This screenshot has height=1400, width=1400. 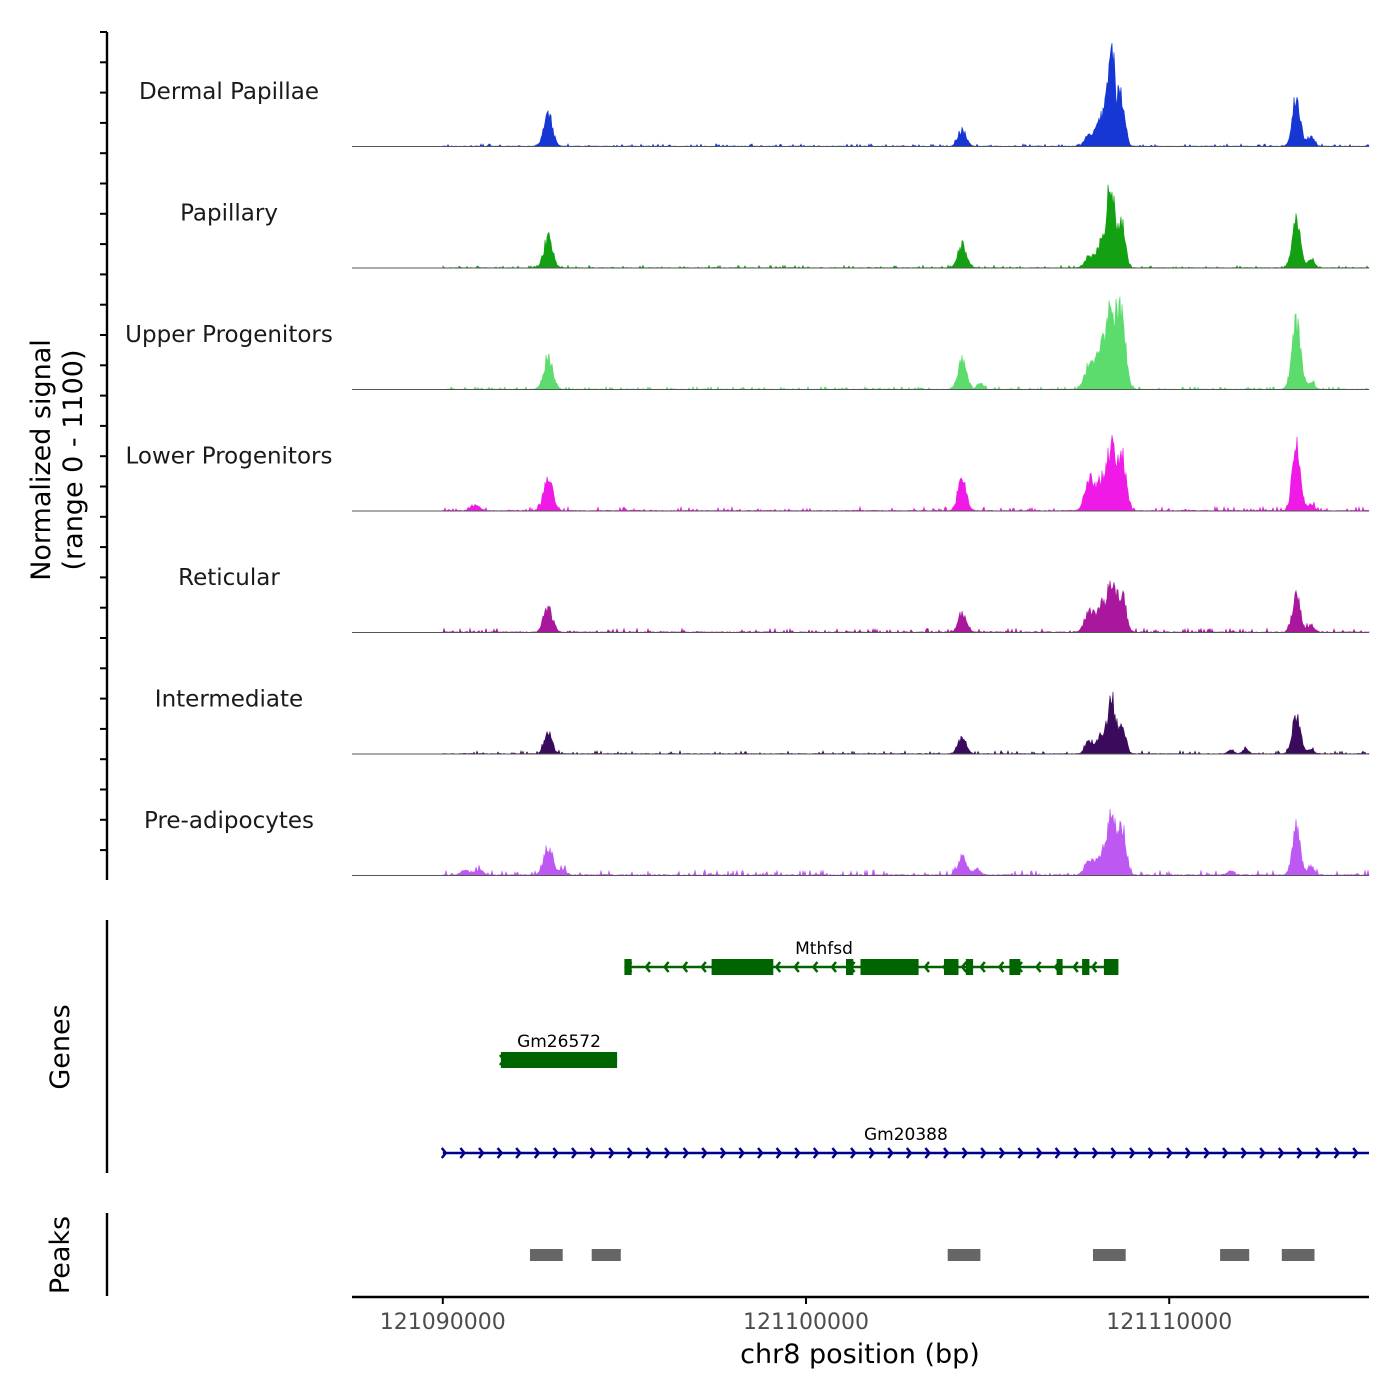 What do you see at coordinates (899, 1153) in the screenshot?
I see `strand-arrows` at bounding box center [899, 1153].